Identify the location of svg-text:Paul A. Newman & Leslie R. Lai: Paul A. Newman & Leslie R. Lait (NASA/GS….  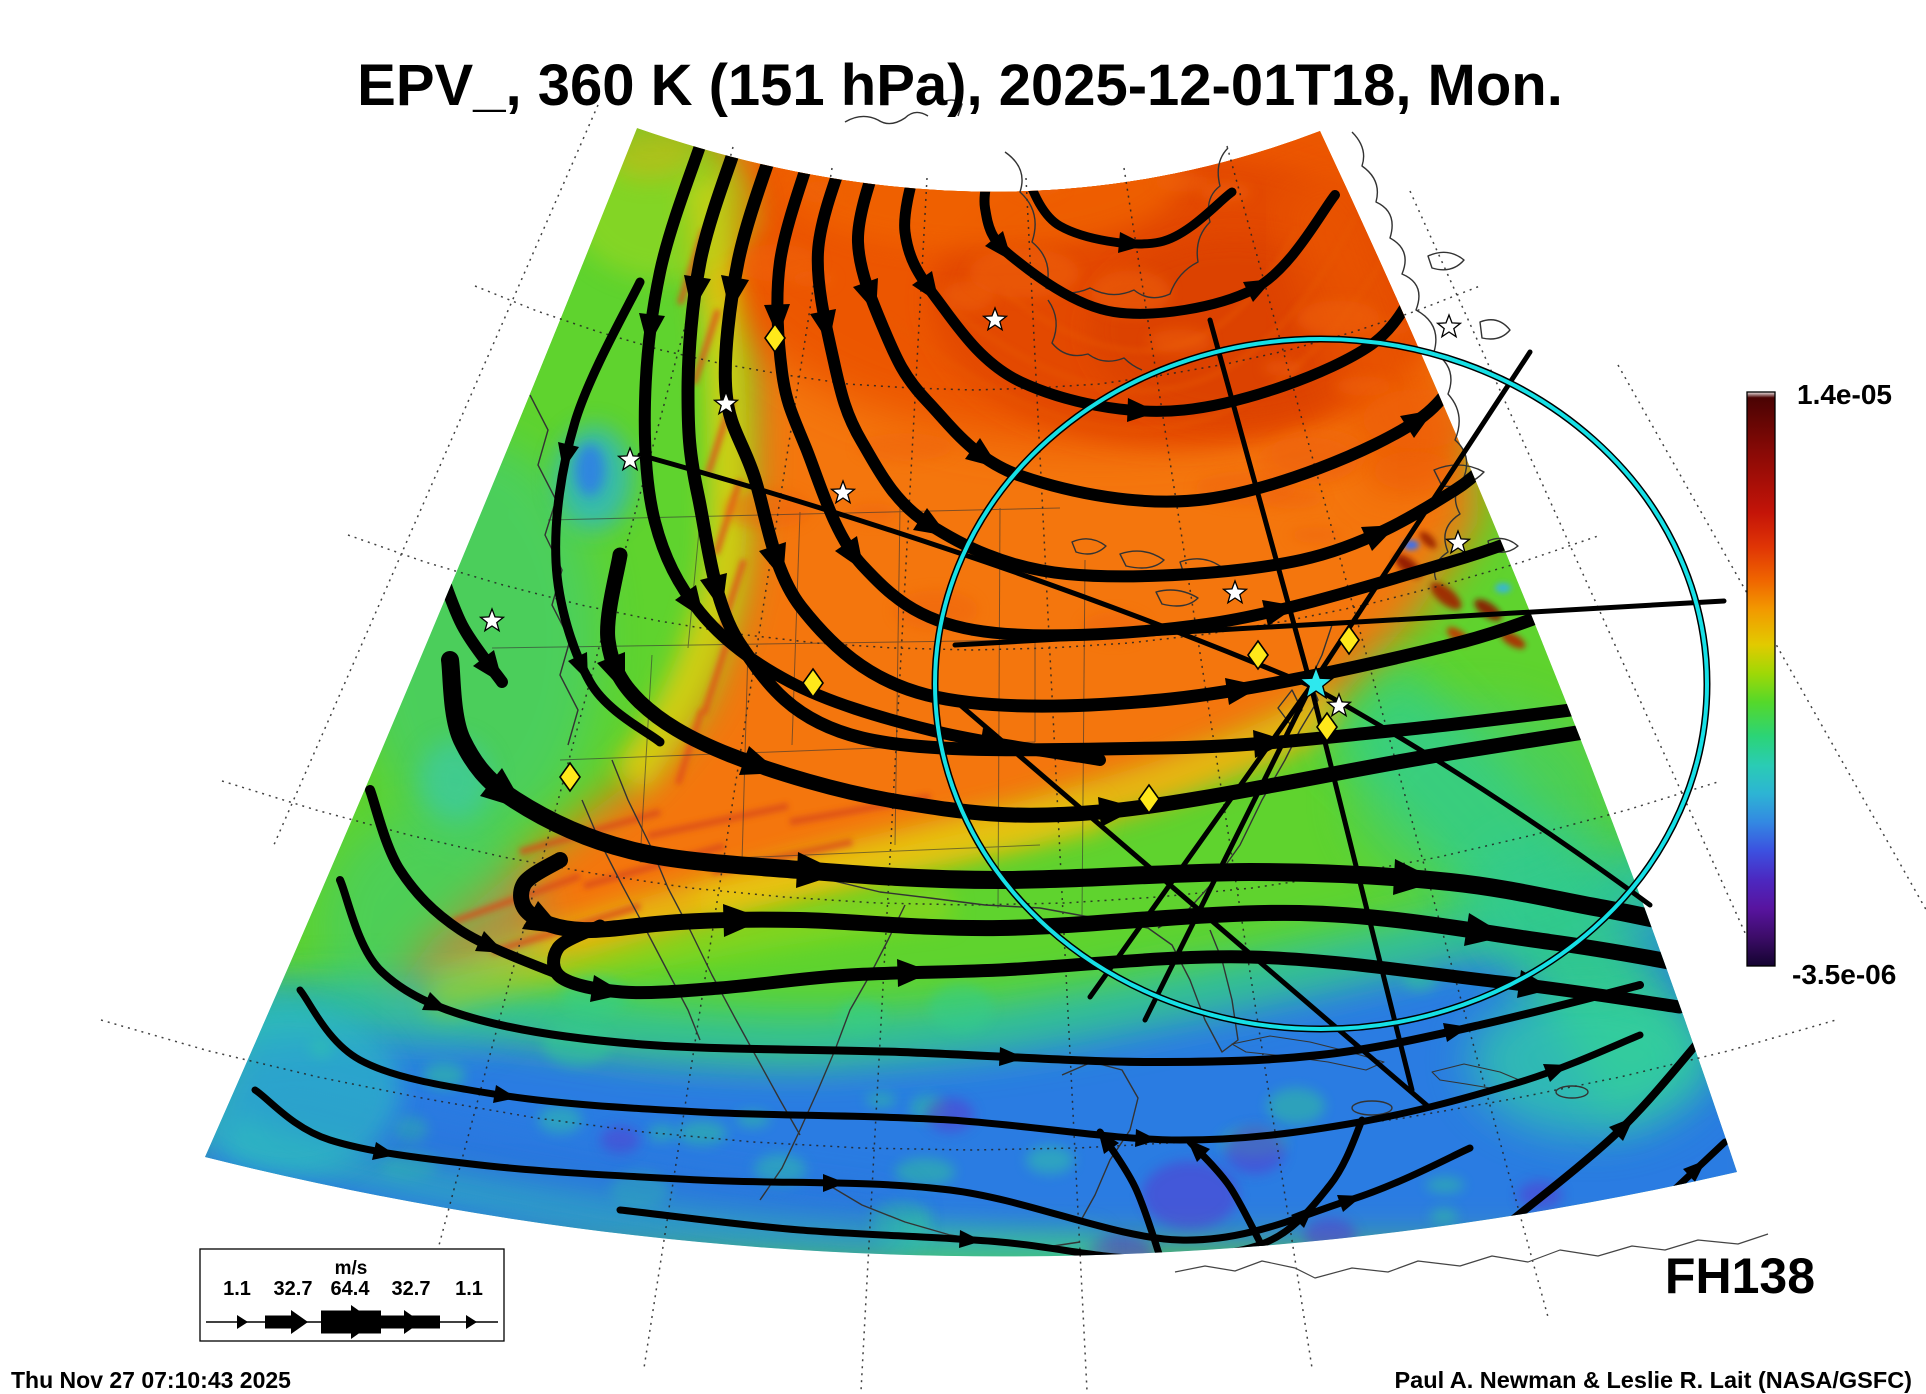
(1653, 1380).